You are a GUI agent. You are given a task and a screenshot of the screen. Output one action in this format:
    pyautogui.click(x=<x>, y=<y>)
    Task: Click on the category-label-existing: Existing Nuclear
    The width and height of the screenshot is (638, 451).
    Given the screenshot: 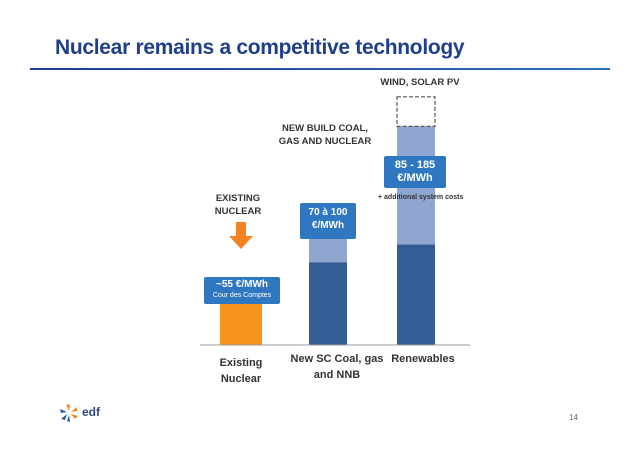 What is the action you would take?
    pyautogui.click(x=241, y=371)
    